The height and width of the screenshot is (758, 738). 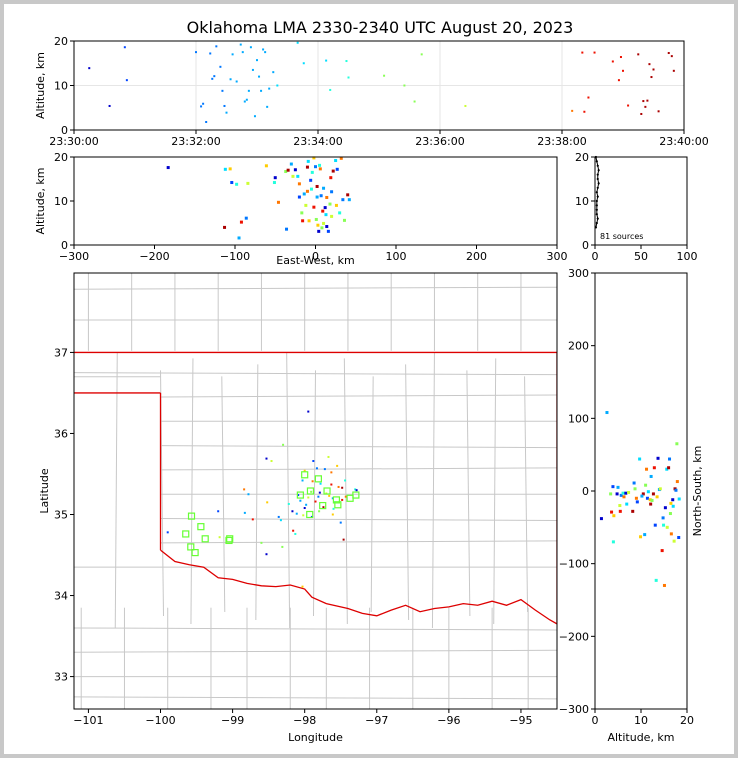 I want to click on map-xtick-label-5: −96, so click(x=448, y=720).